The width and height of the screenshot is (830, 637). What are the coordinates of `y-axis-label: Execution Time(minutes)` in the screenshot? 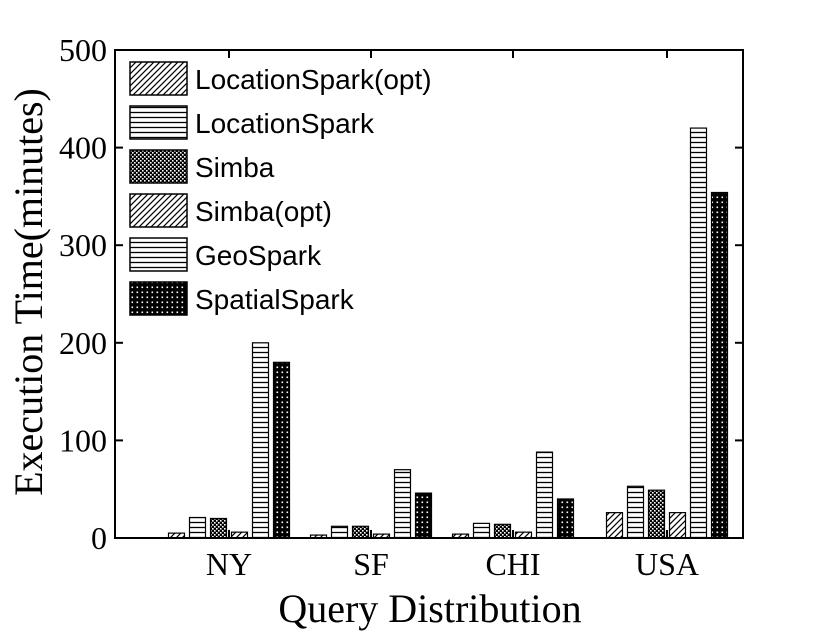 It's located at (28, 292).